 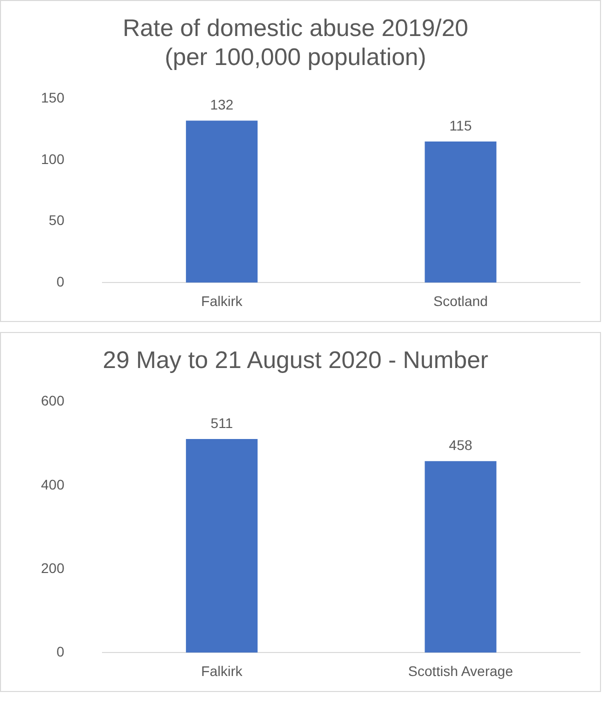 What do you see at coordinates (295, 360) in the screenshot?
I see `chart-title: 29 May to 21 August 2020 - Number` at bounding box center [295, 360].